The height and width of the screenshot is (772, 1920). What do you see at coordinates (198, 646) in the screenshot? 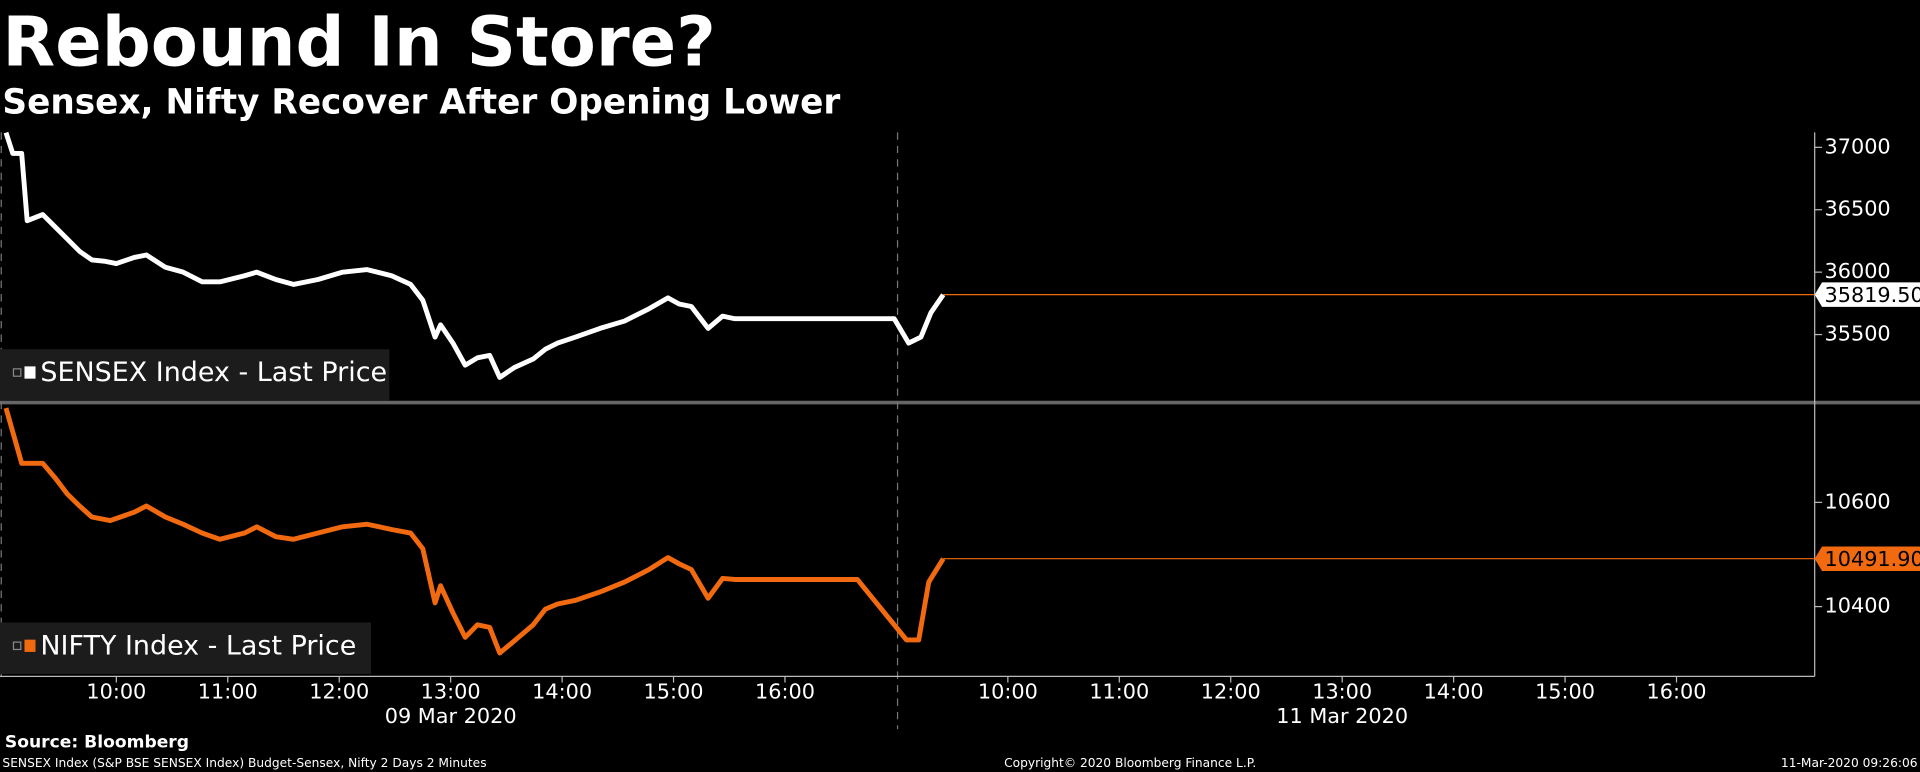
I see `legend-label: NIFTY Index - Last Price` at bounding box center [198, 646].